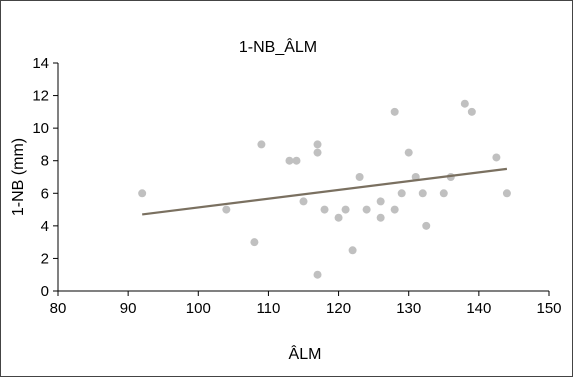  Describe the element at coordinates (268, 308) in the screenshot. I see `x-tick-label: 110` at that location.